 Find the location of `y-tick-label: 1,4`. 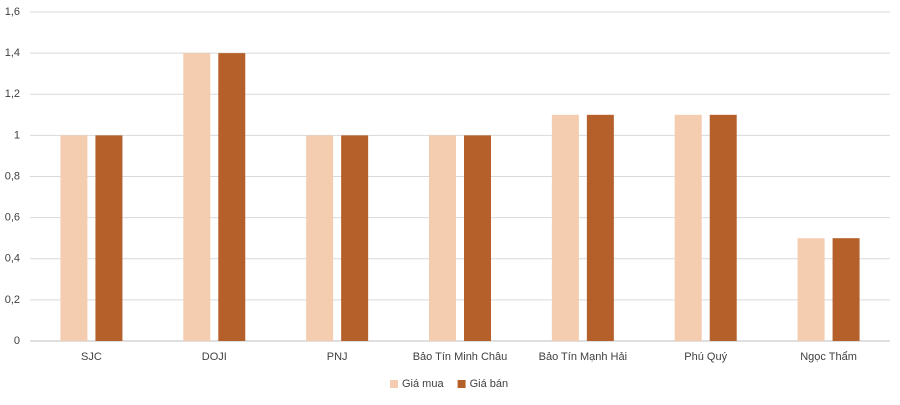

y-tick-label: 1,4 is located at coordinates (12, 53).